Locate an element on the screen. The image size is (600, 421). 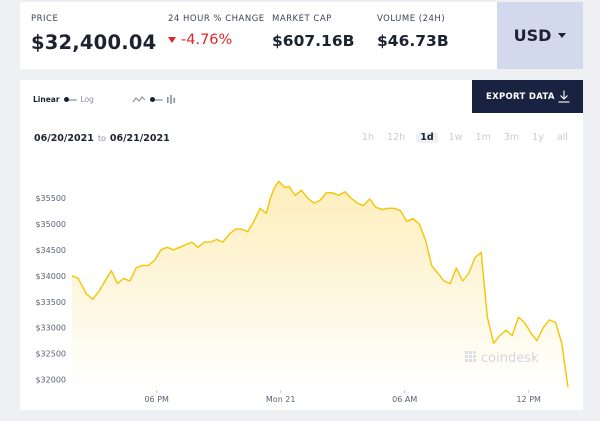
range-12h: 12h is located at coordinates (396, 137).